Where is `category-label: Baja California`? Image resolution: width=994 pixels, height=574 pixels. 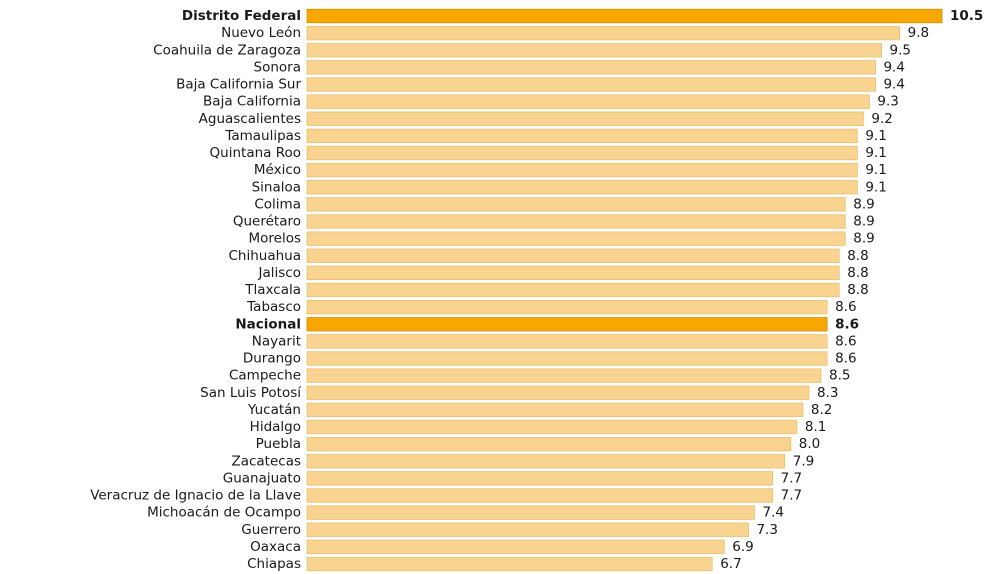
category-label: Baja California is located at coordinates (252, 102).